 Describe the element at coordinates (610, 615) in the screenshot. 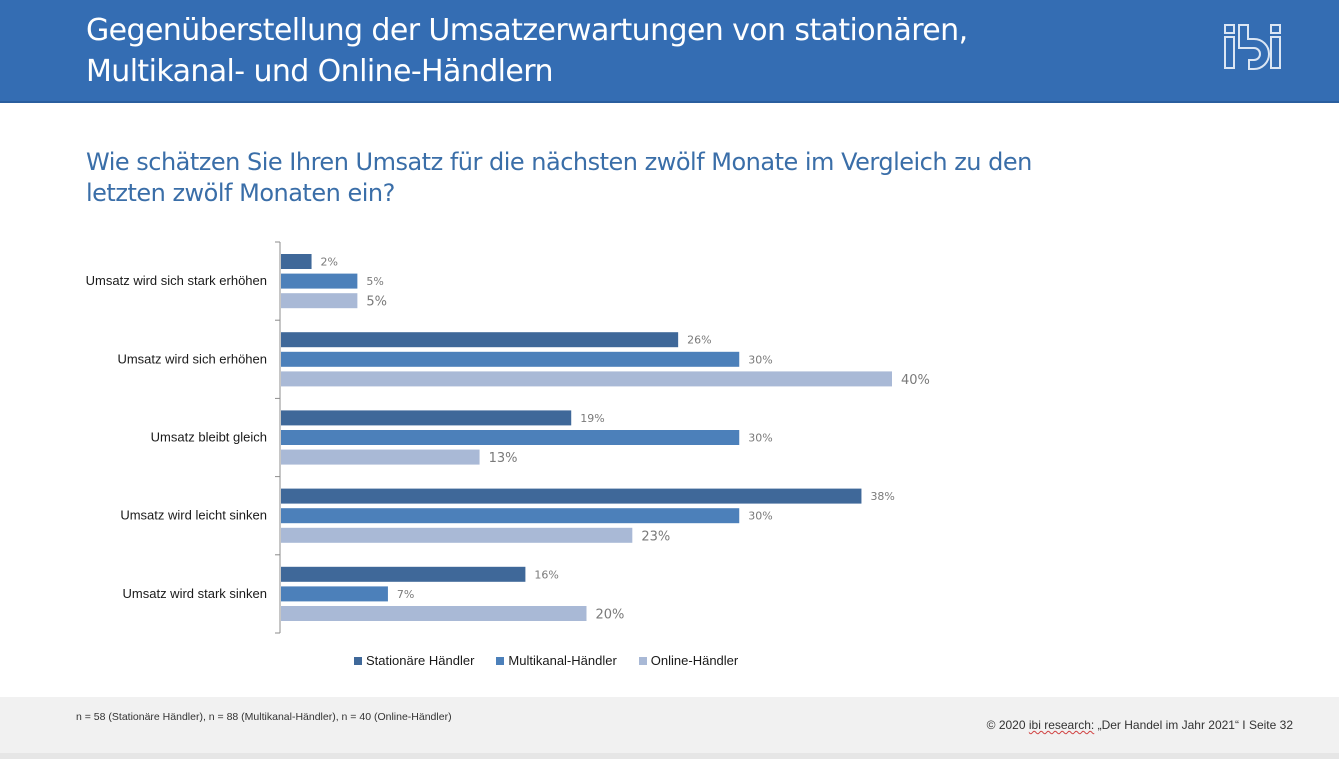

I see `data-label: 20%` at that location.